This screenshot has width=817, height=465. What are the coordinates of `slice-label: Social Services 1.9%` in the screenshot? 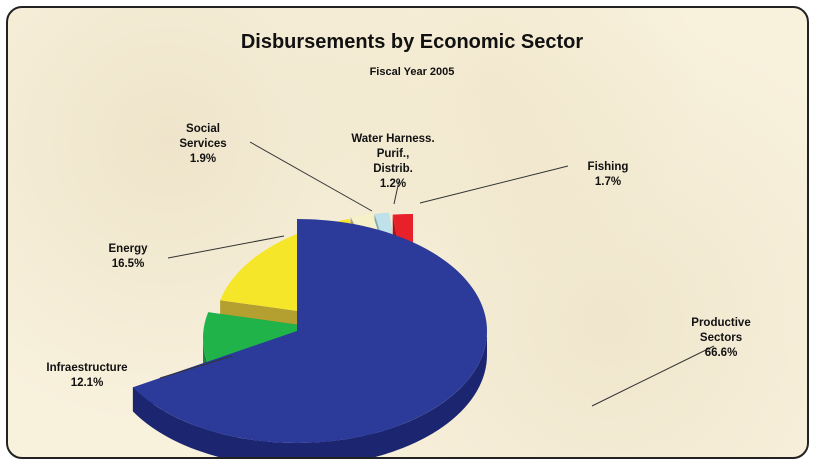 It's located at (202, 144).